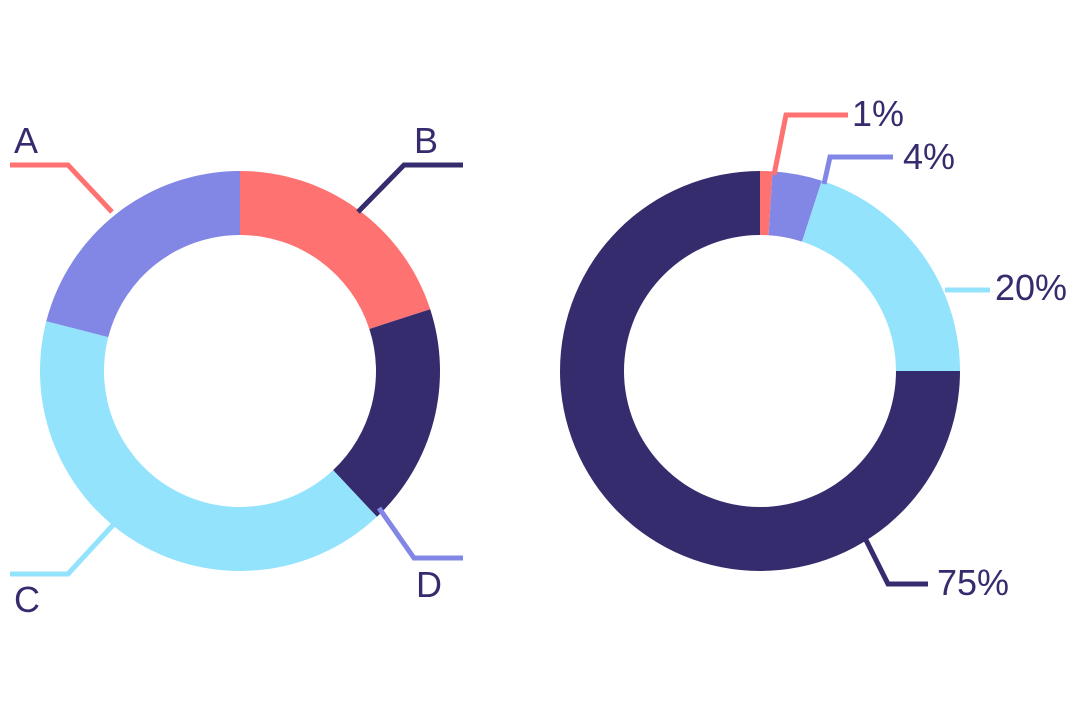  I want to click on slice-label-20pct: 20%, so click(1031, 287).